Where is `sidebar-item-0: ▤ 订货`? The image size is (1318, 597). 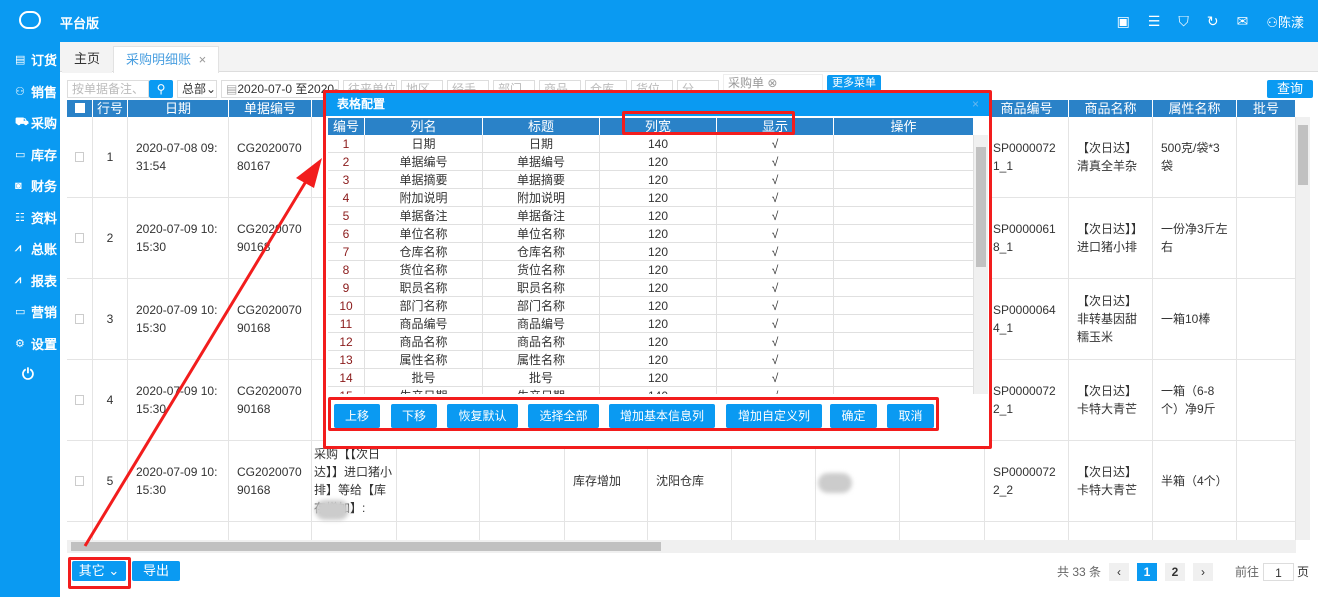
sidebar-item-0: ▤ 订货 is located at coordinates (30, 60).